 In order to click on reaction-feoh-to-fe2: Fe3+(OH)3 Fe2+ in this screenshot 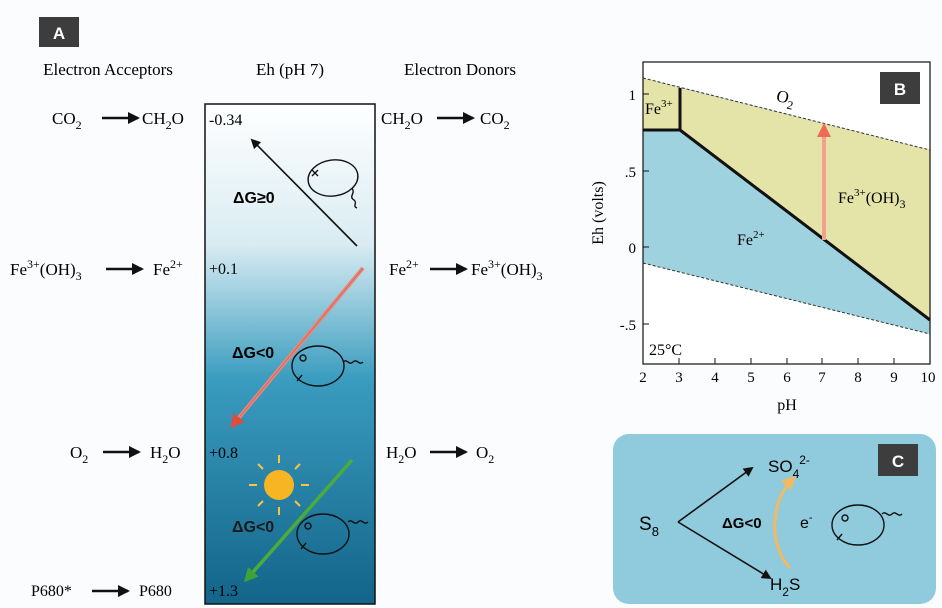, I will do `click(96, 270)`.